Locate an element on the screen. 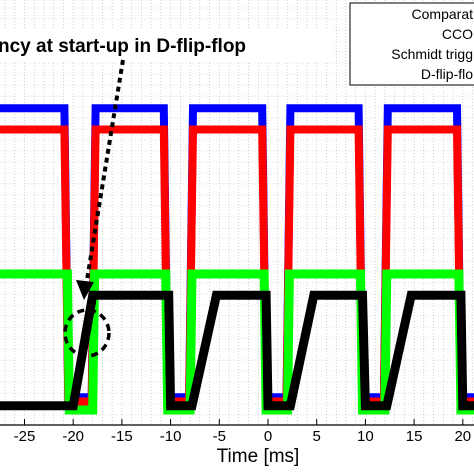  annotation-background is located at coordinates (166, 45).